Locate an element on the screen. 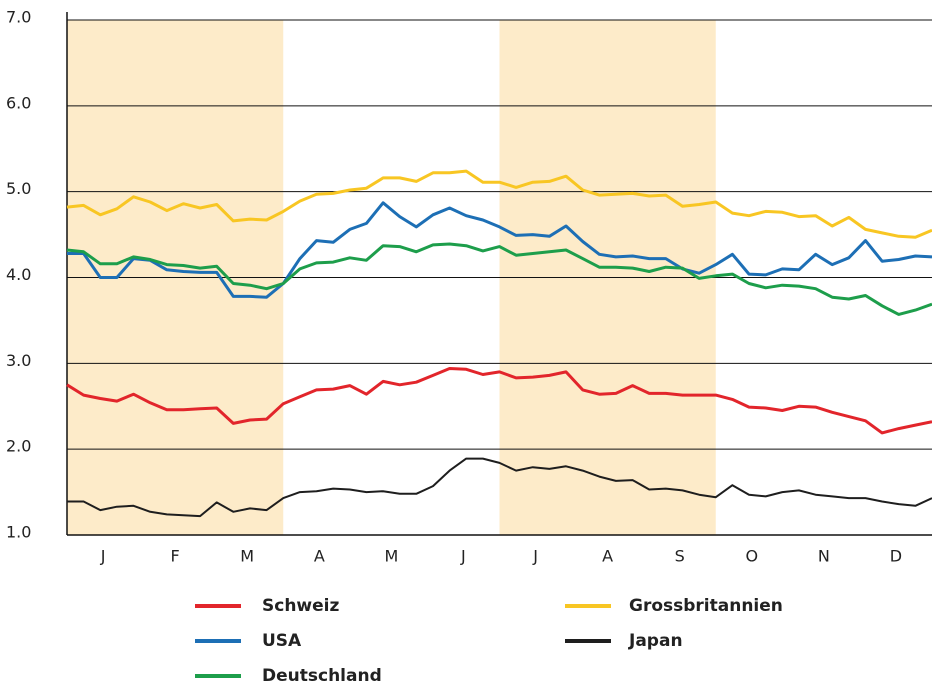 This screenshot has width=932, height=686. y-tick-label: 7.0 is located at coordinates (18, 17).